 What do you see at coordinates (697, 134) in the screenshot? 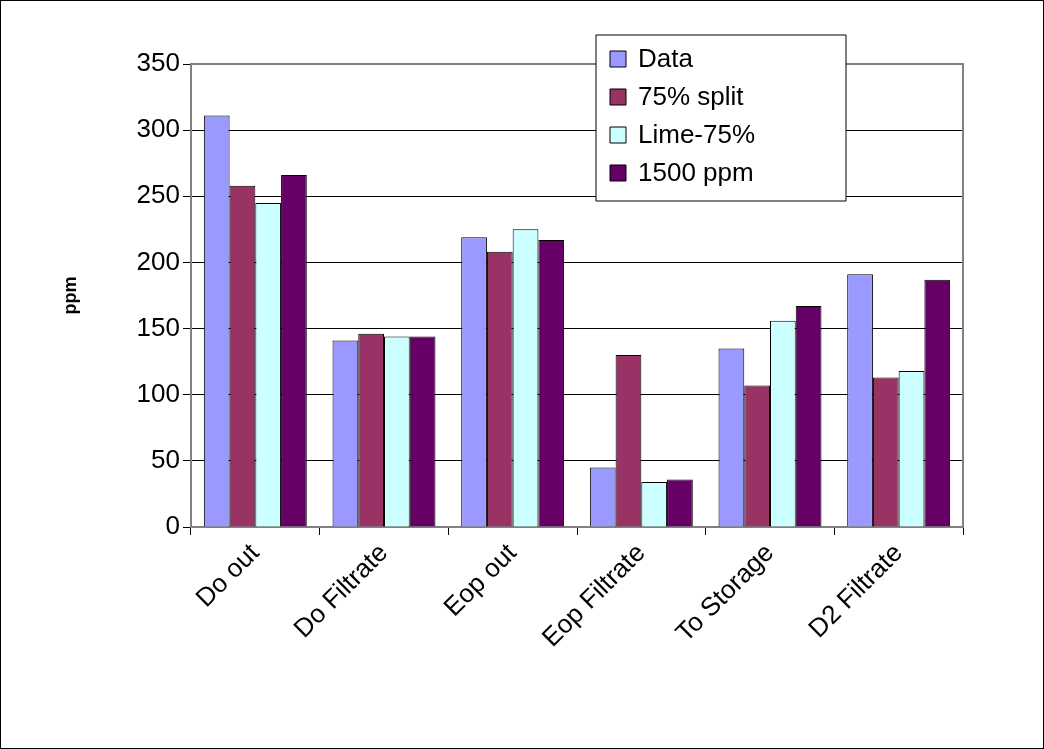
I see `legend-label: Lime-75%` at bounding box center [697, 134].